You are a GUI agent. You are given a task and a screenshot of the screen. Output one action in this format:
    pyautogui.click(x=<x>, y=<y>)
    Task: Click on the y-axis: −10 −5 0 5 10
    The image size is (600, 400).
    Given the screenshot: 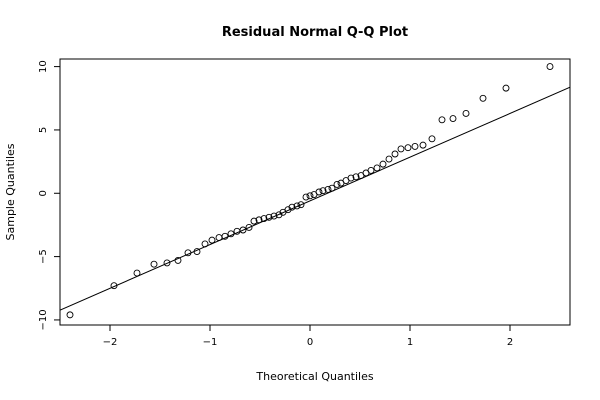 What is the action you would take?
    pyautogui.click(x=49, y=195)
    